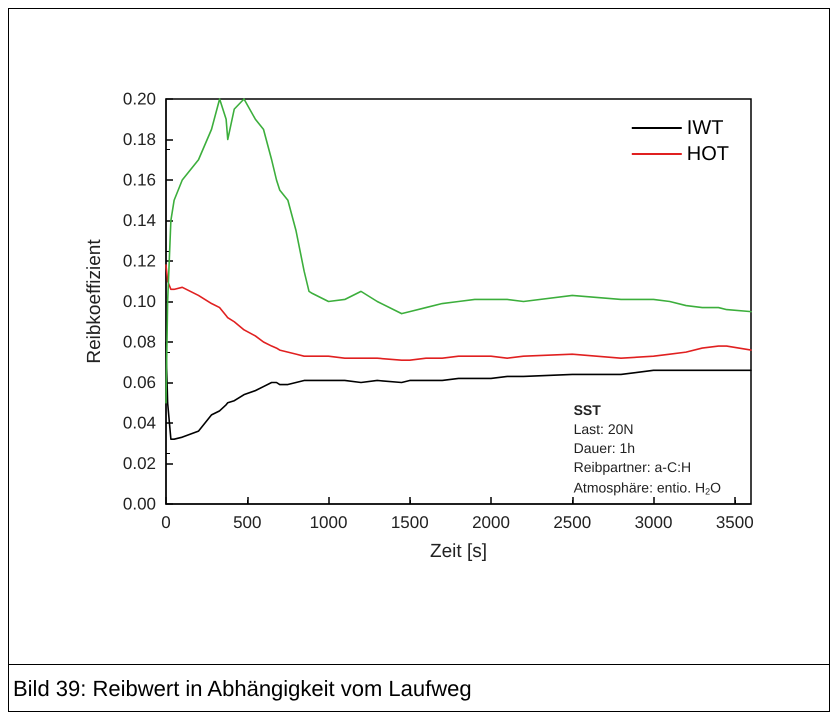 Image resolution: width=840 pixels, height=722 pixels. I want to click on annotation: Reibpartner: a-C:H, so click(633, 467).